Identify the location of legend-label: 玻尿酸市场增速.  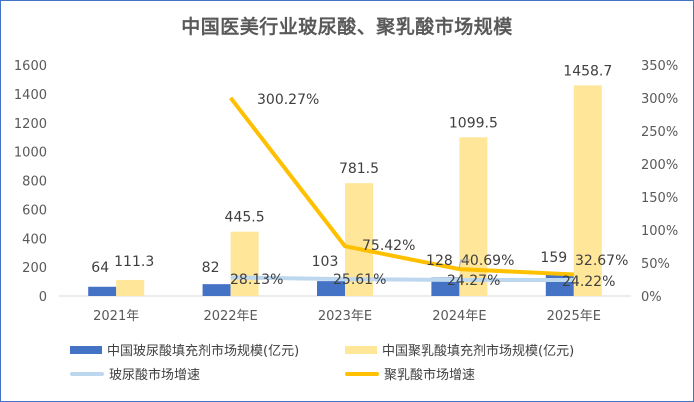
(155, 375).